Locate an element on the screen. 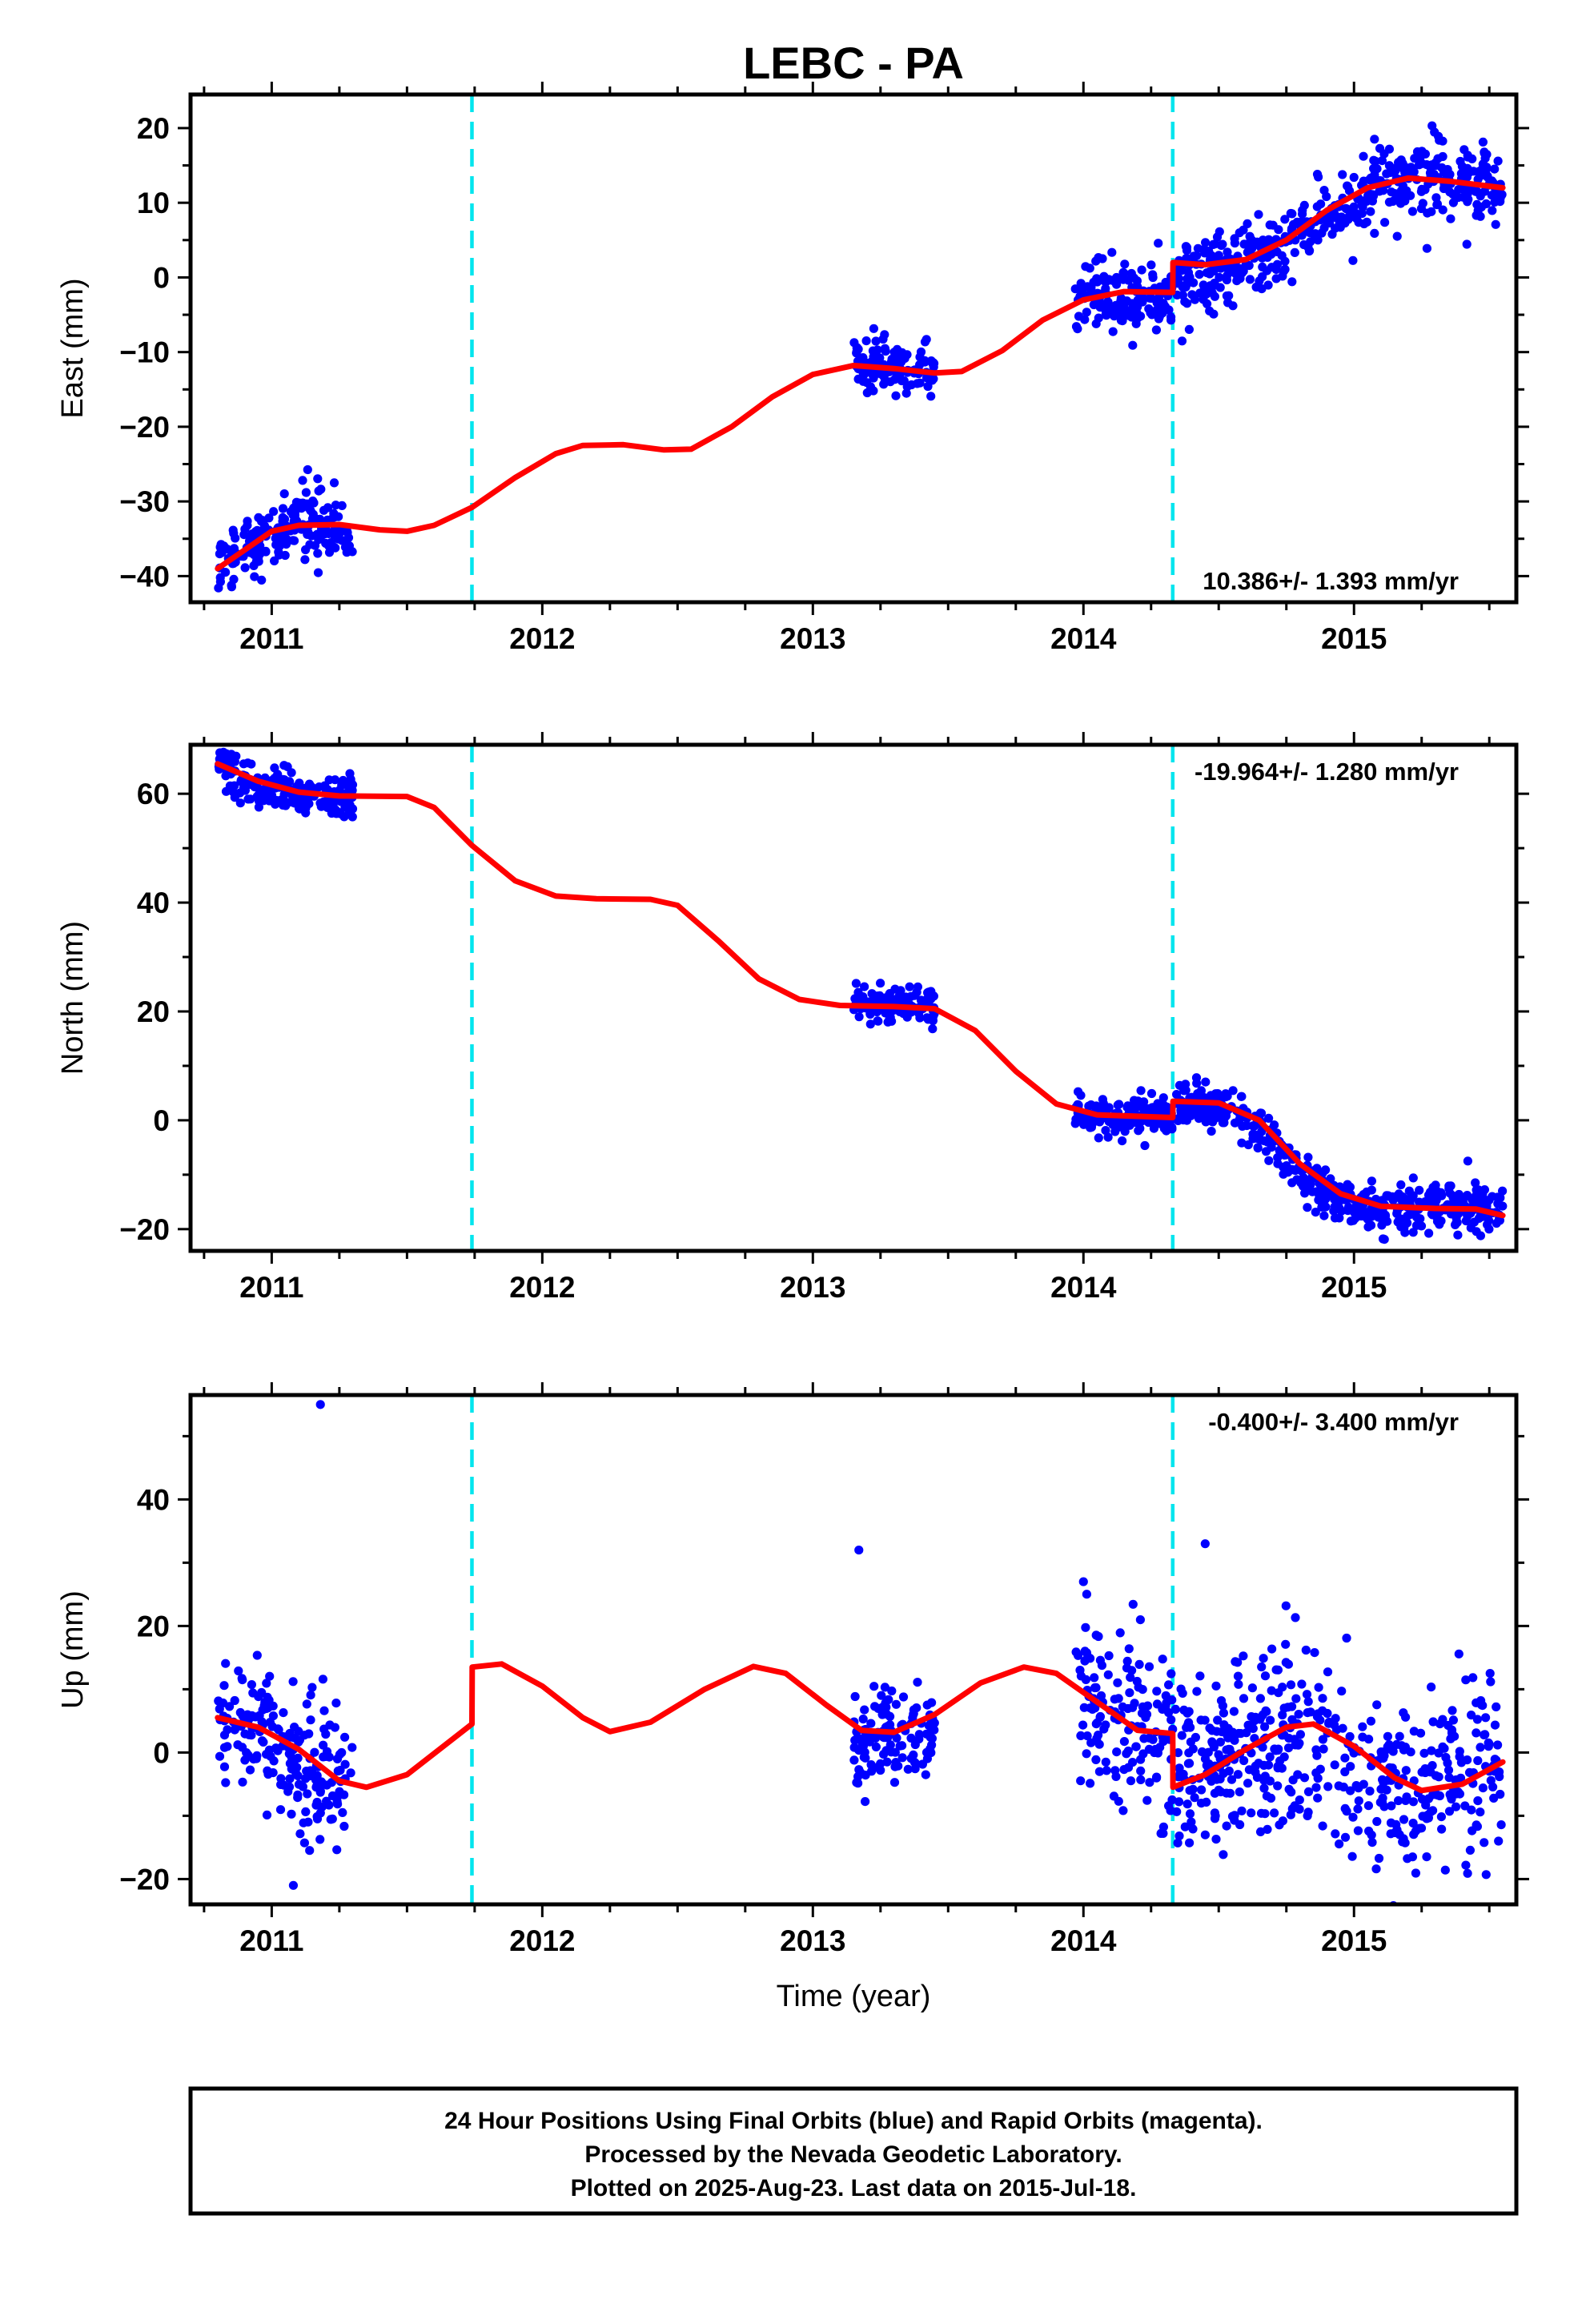 The height and width of the screenshot is (2324, 1582). north-rate-label: -19.964+/- 1.280 mm/yr is located at coordinates (1327, 772).